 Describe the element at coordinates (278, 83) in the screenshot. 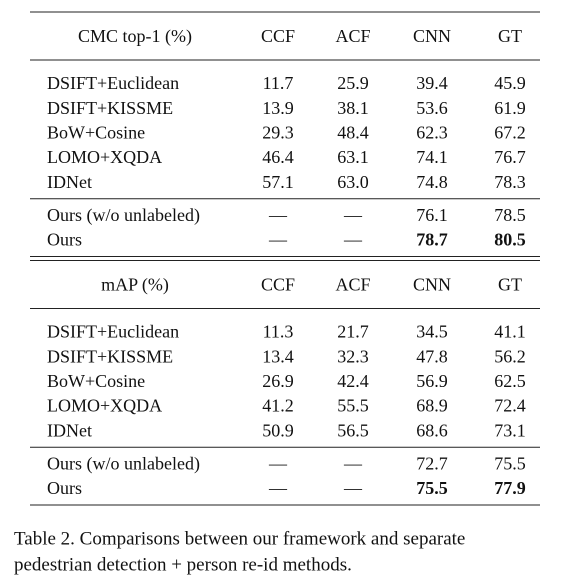

I see `value-cell: 11.7` at that location.